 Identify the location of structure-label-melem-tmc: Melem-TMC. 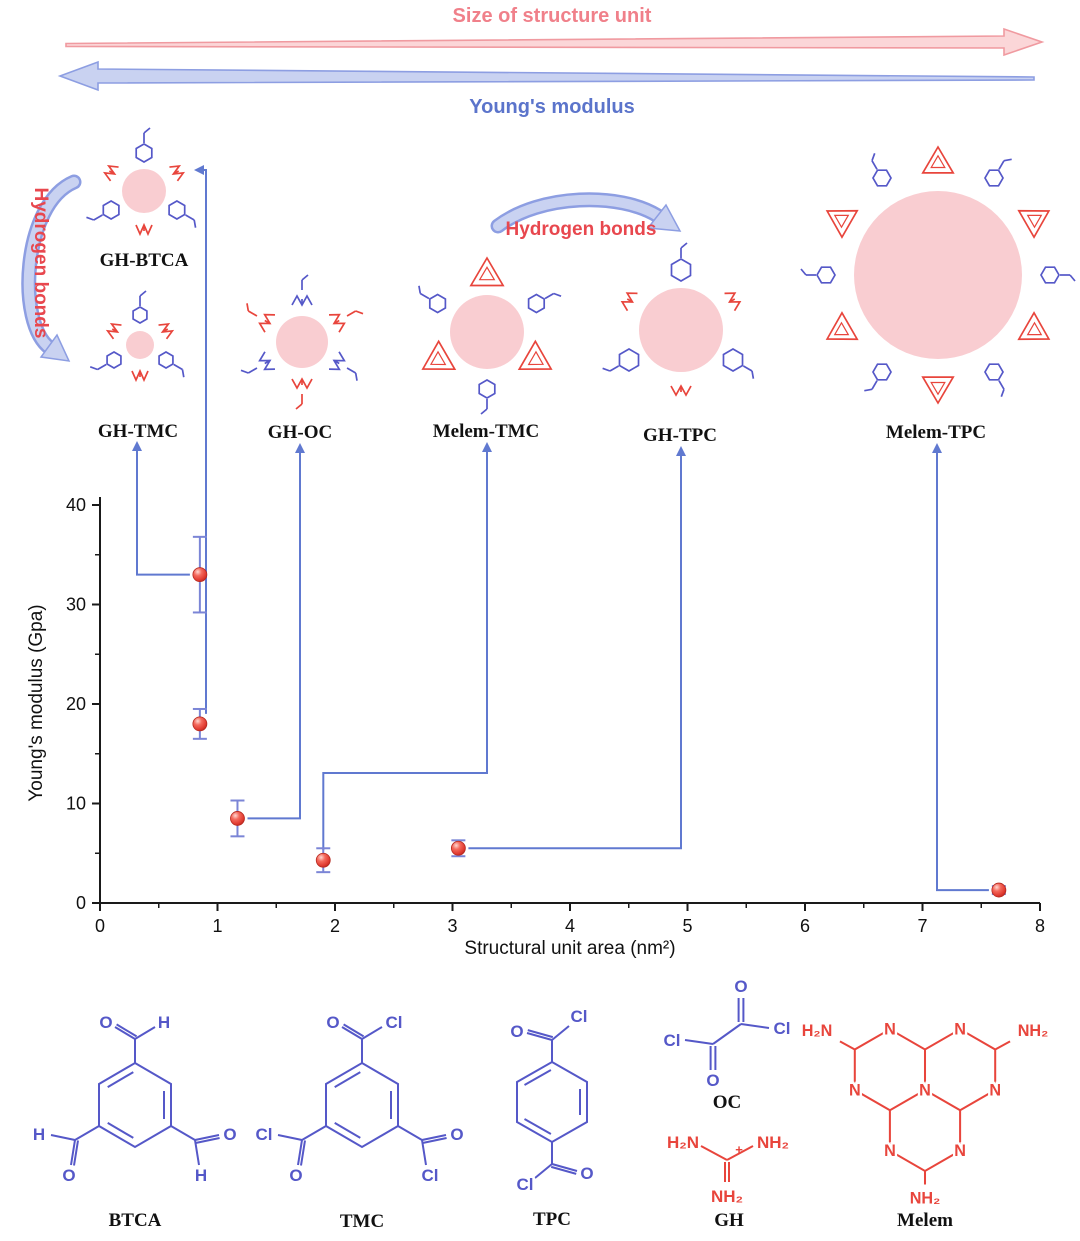
(486, 431).